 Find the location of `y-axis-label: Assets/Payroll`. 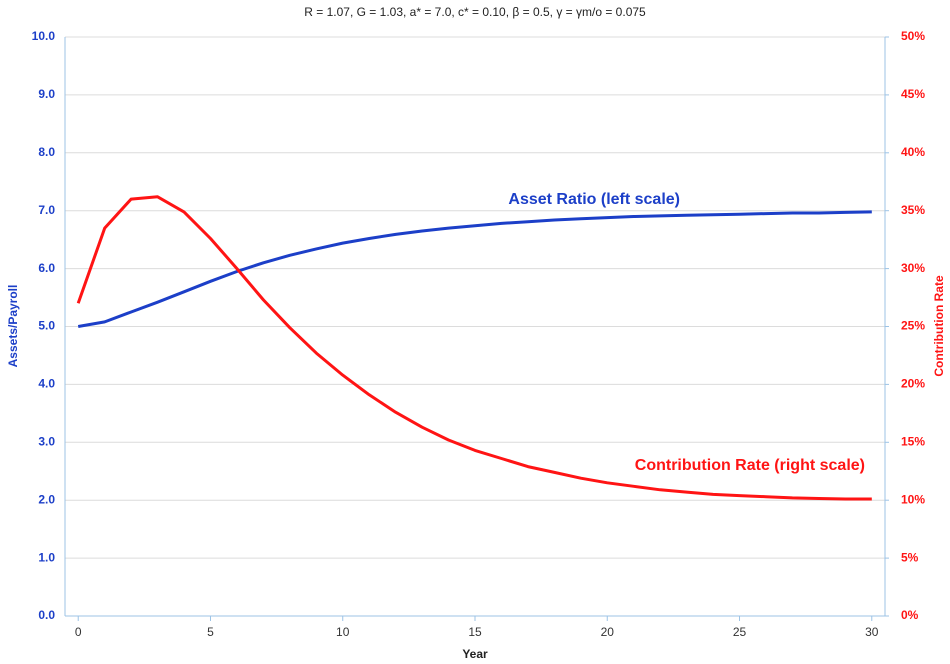

y-axis-label: Assets/Payroll is located at coordinates (13, 326).